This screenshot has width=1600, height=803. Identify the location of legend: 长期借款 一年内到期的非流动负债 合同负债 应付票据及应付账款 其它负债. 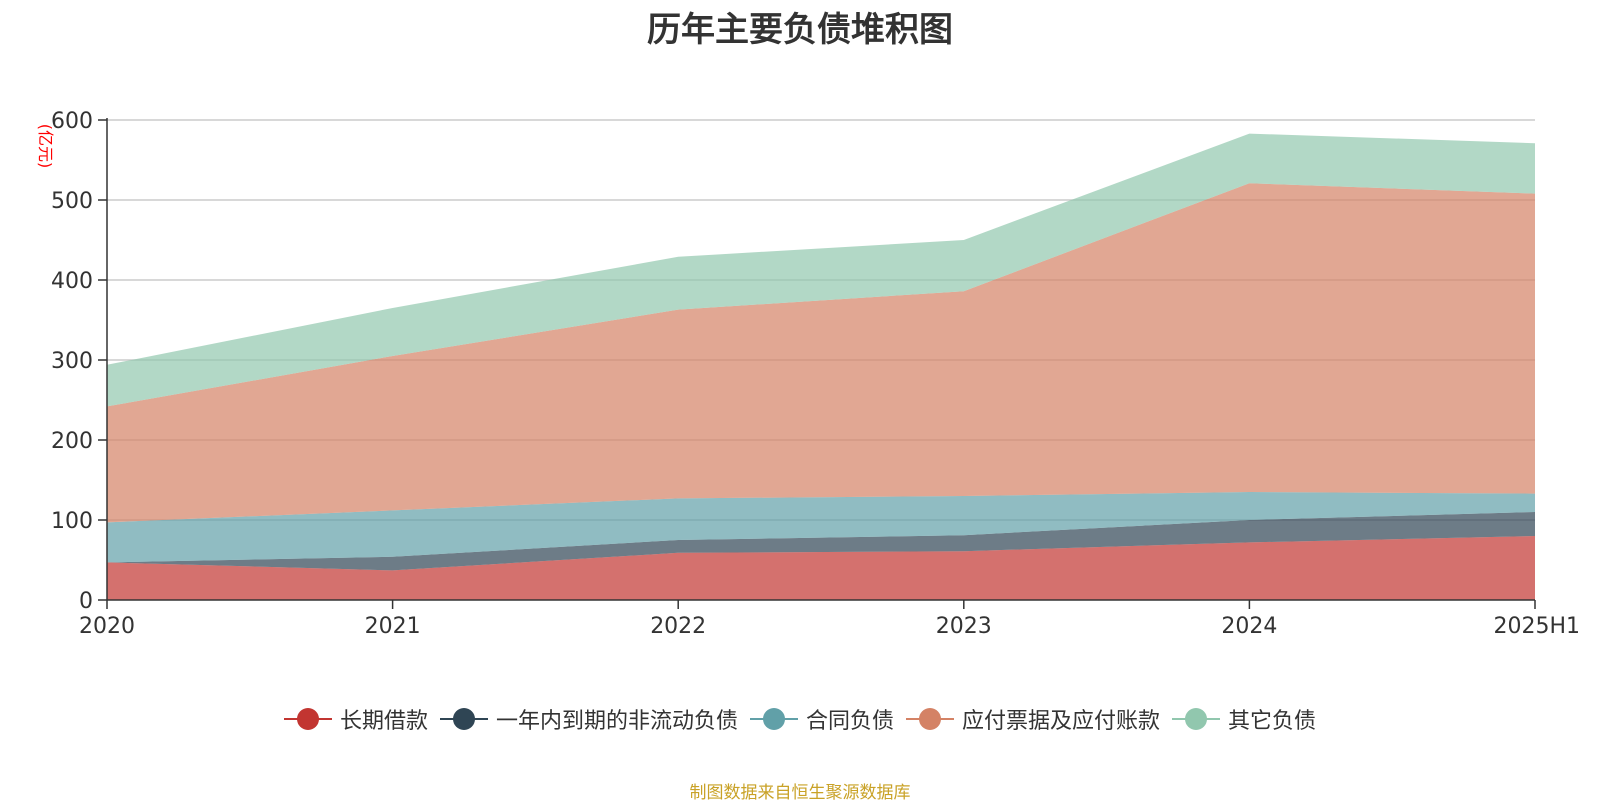
(800, 719).